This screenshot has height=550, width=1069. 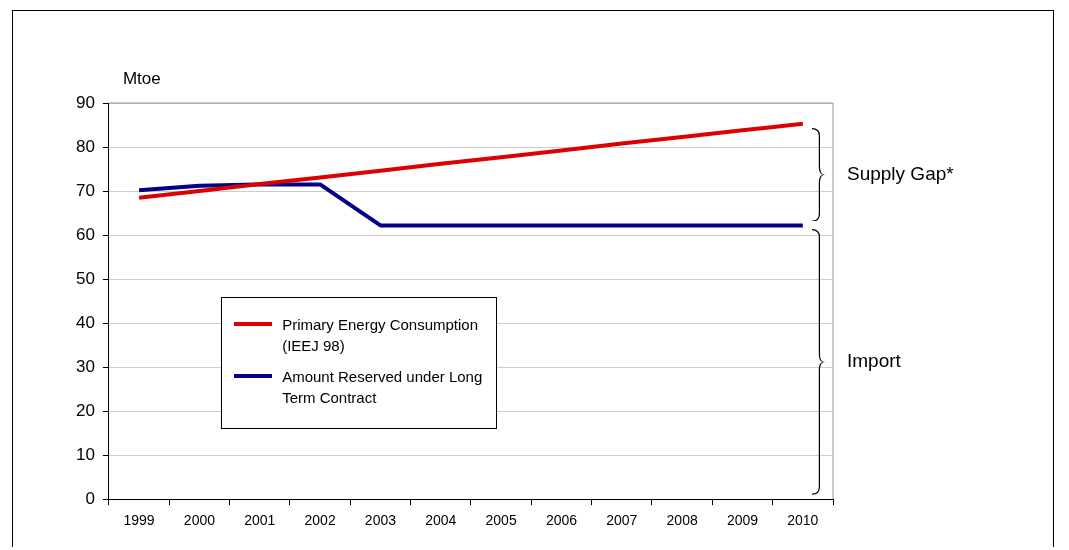 What do you see at coordinates (85, 102) in the screenshot?
I see `y-tick-label: 90` at bounding box center [85, 102].